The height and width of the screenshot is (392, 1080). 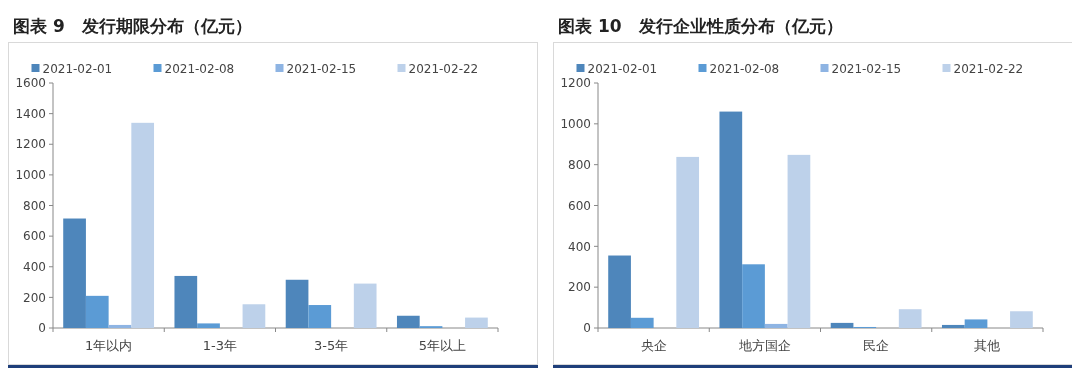 What do you see at coordinates (700, 26) in the screenshot?
I see `chart-title: 图表 10 发行企业性质分布（亿元）` at bounding box center [700, 26].